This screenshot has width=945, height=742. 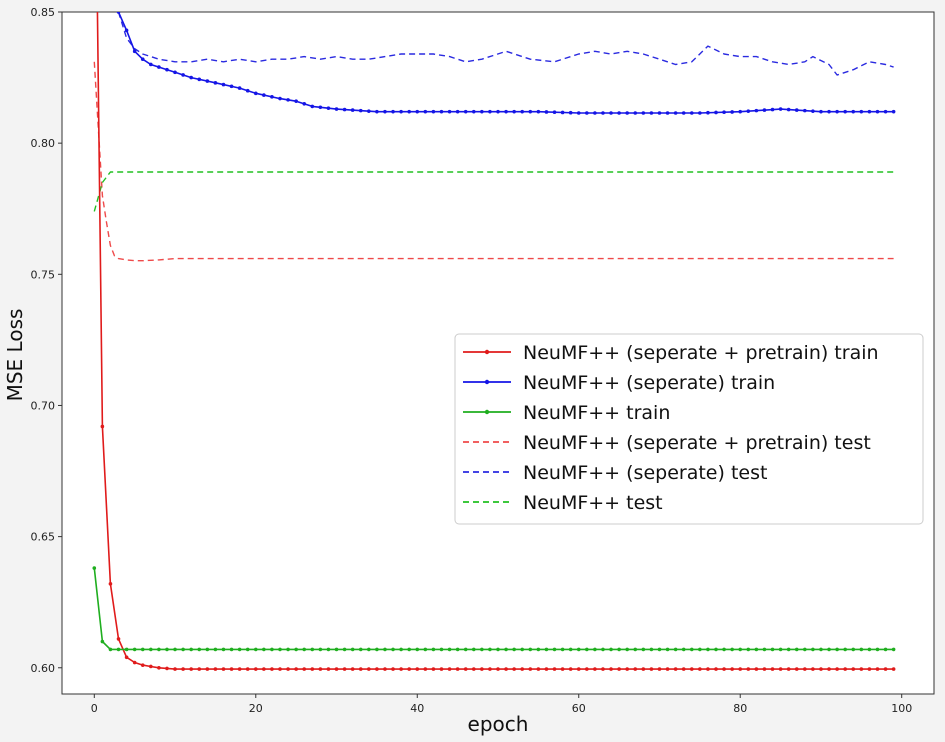 What do you see at coordinates (43, 405) in the screenshot?
I see `y-tick-label: 0.70` at bounding box center [43, 405].